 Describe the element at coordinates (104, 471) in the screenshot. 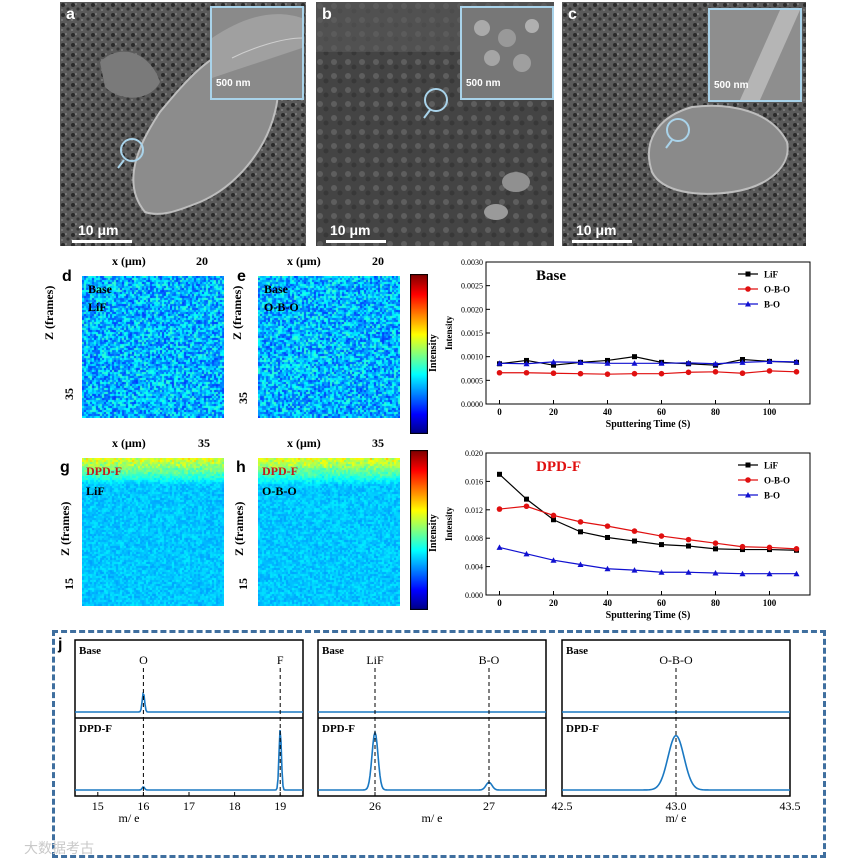

I see `map-label-line1-g: DPD-F` at that location.